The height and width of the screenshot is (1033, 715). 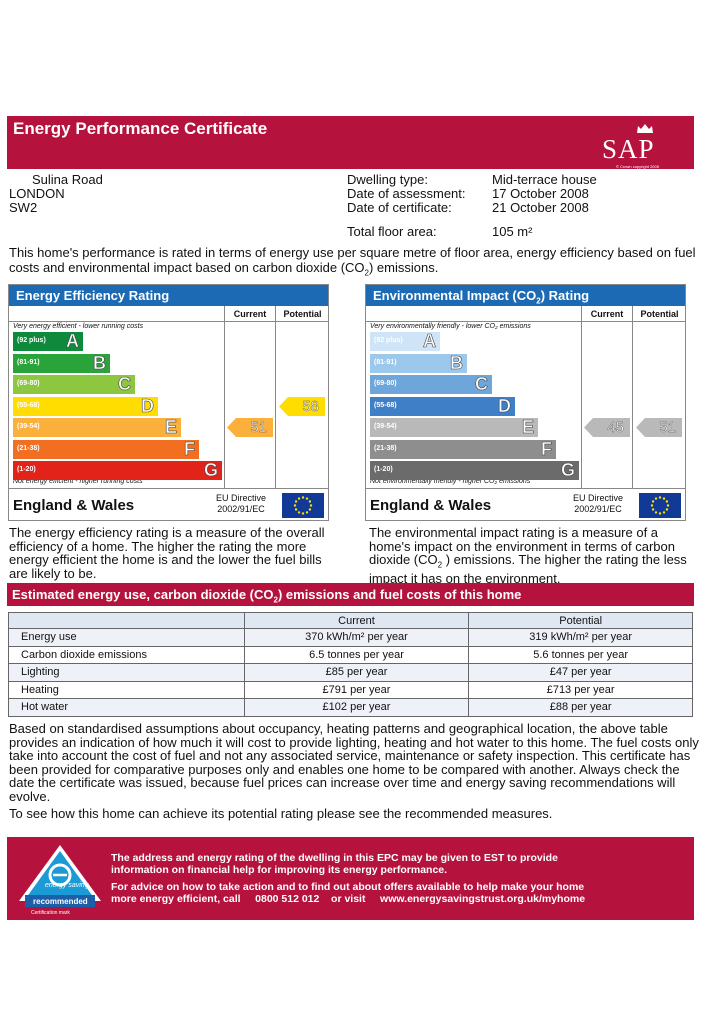 I want to click on table-cell: Heating, so click(x=126, y=689).